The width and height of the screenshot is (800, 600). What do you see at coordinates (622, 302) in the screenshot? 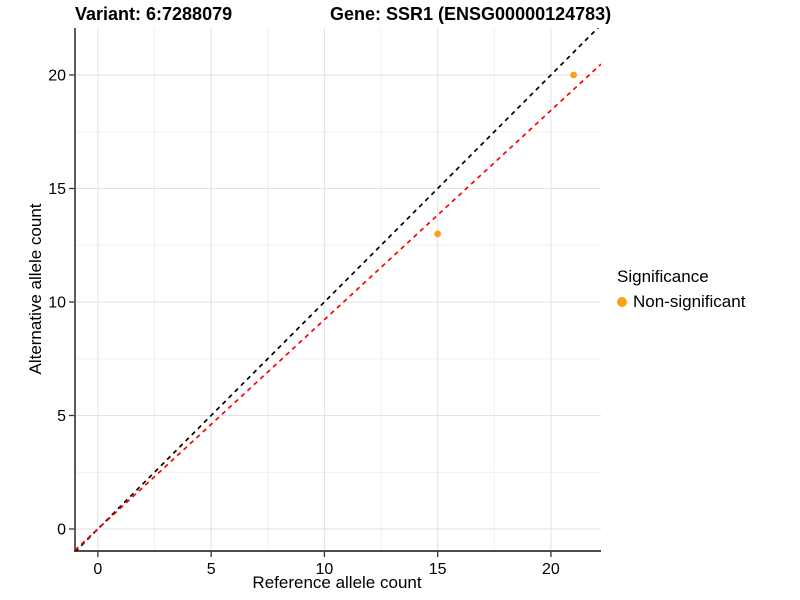
I see `non-significant-point-icon` at bounding box center [622, 302].